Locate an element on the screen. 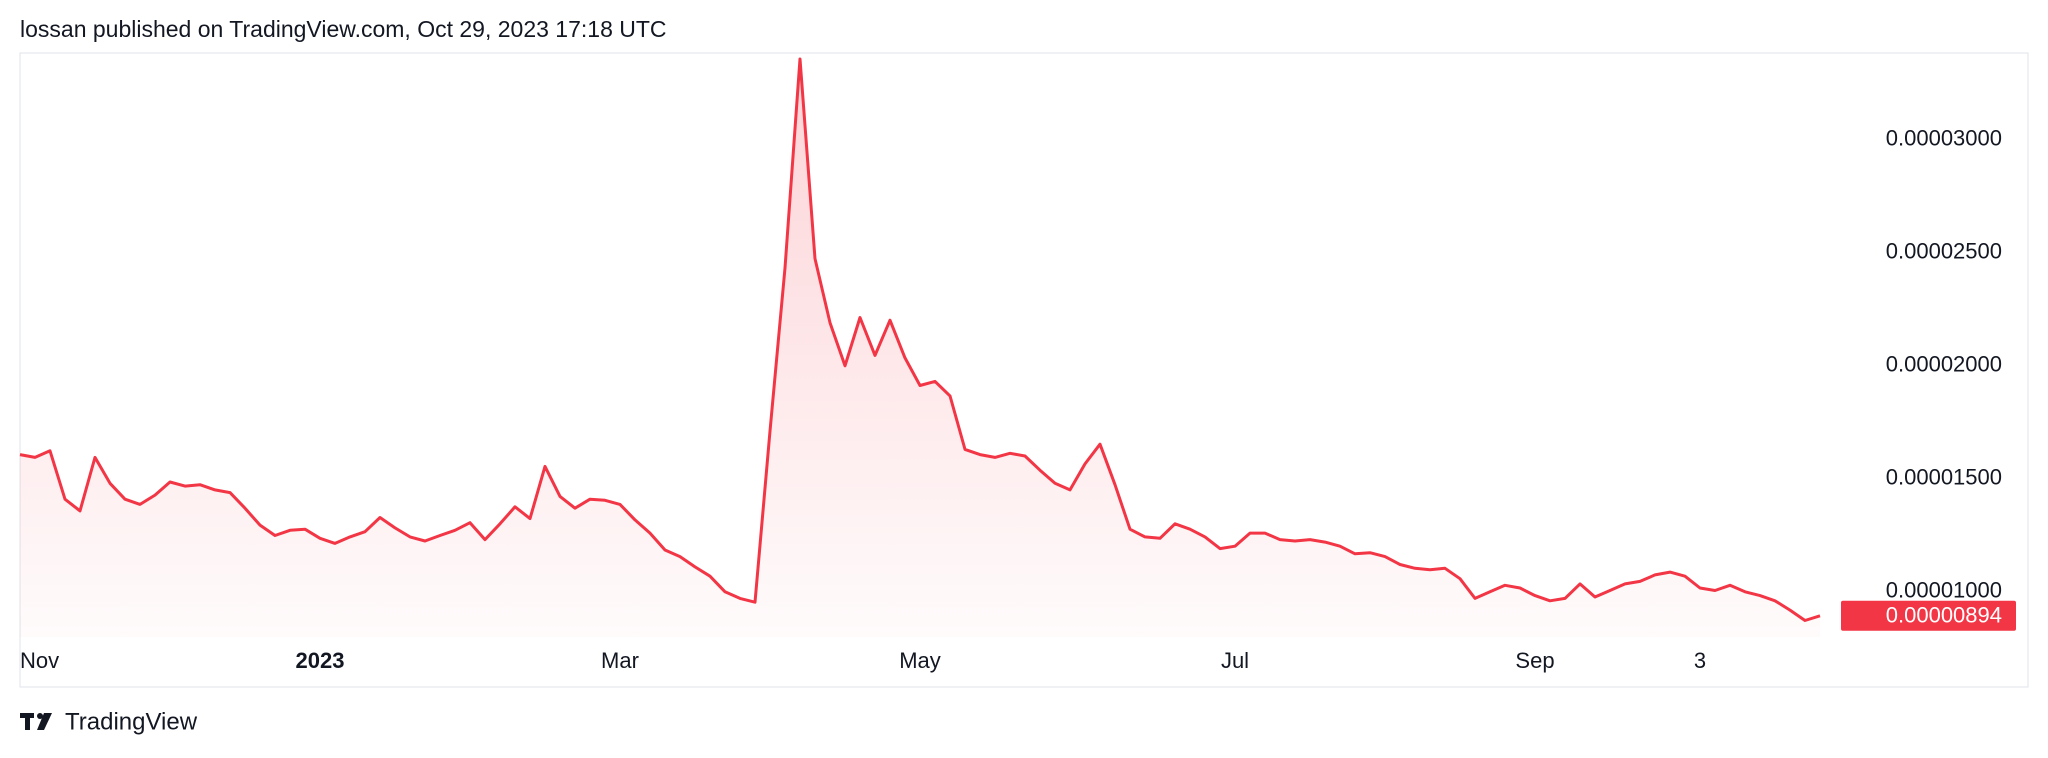 This screenshot has width=2048, height=758. x-tick-label: Sep is located at coordinates (1534, 660).